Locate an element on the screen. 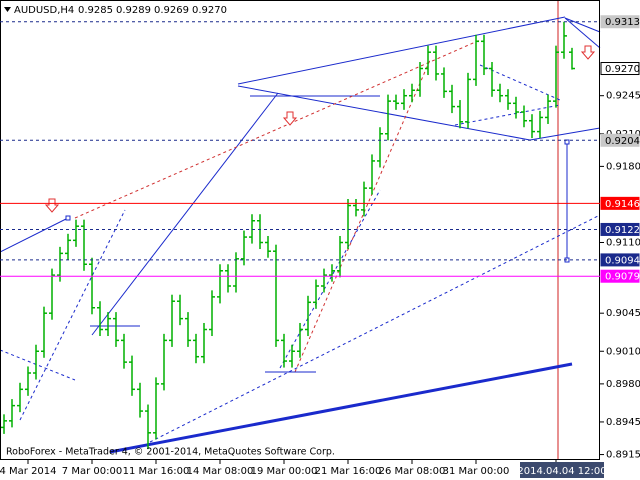 The width and height of the screenshot is (640, 480). symbol-title: AUDUSD,H4 is located at coordinates (44, 10).